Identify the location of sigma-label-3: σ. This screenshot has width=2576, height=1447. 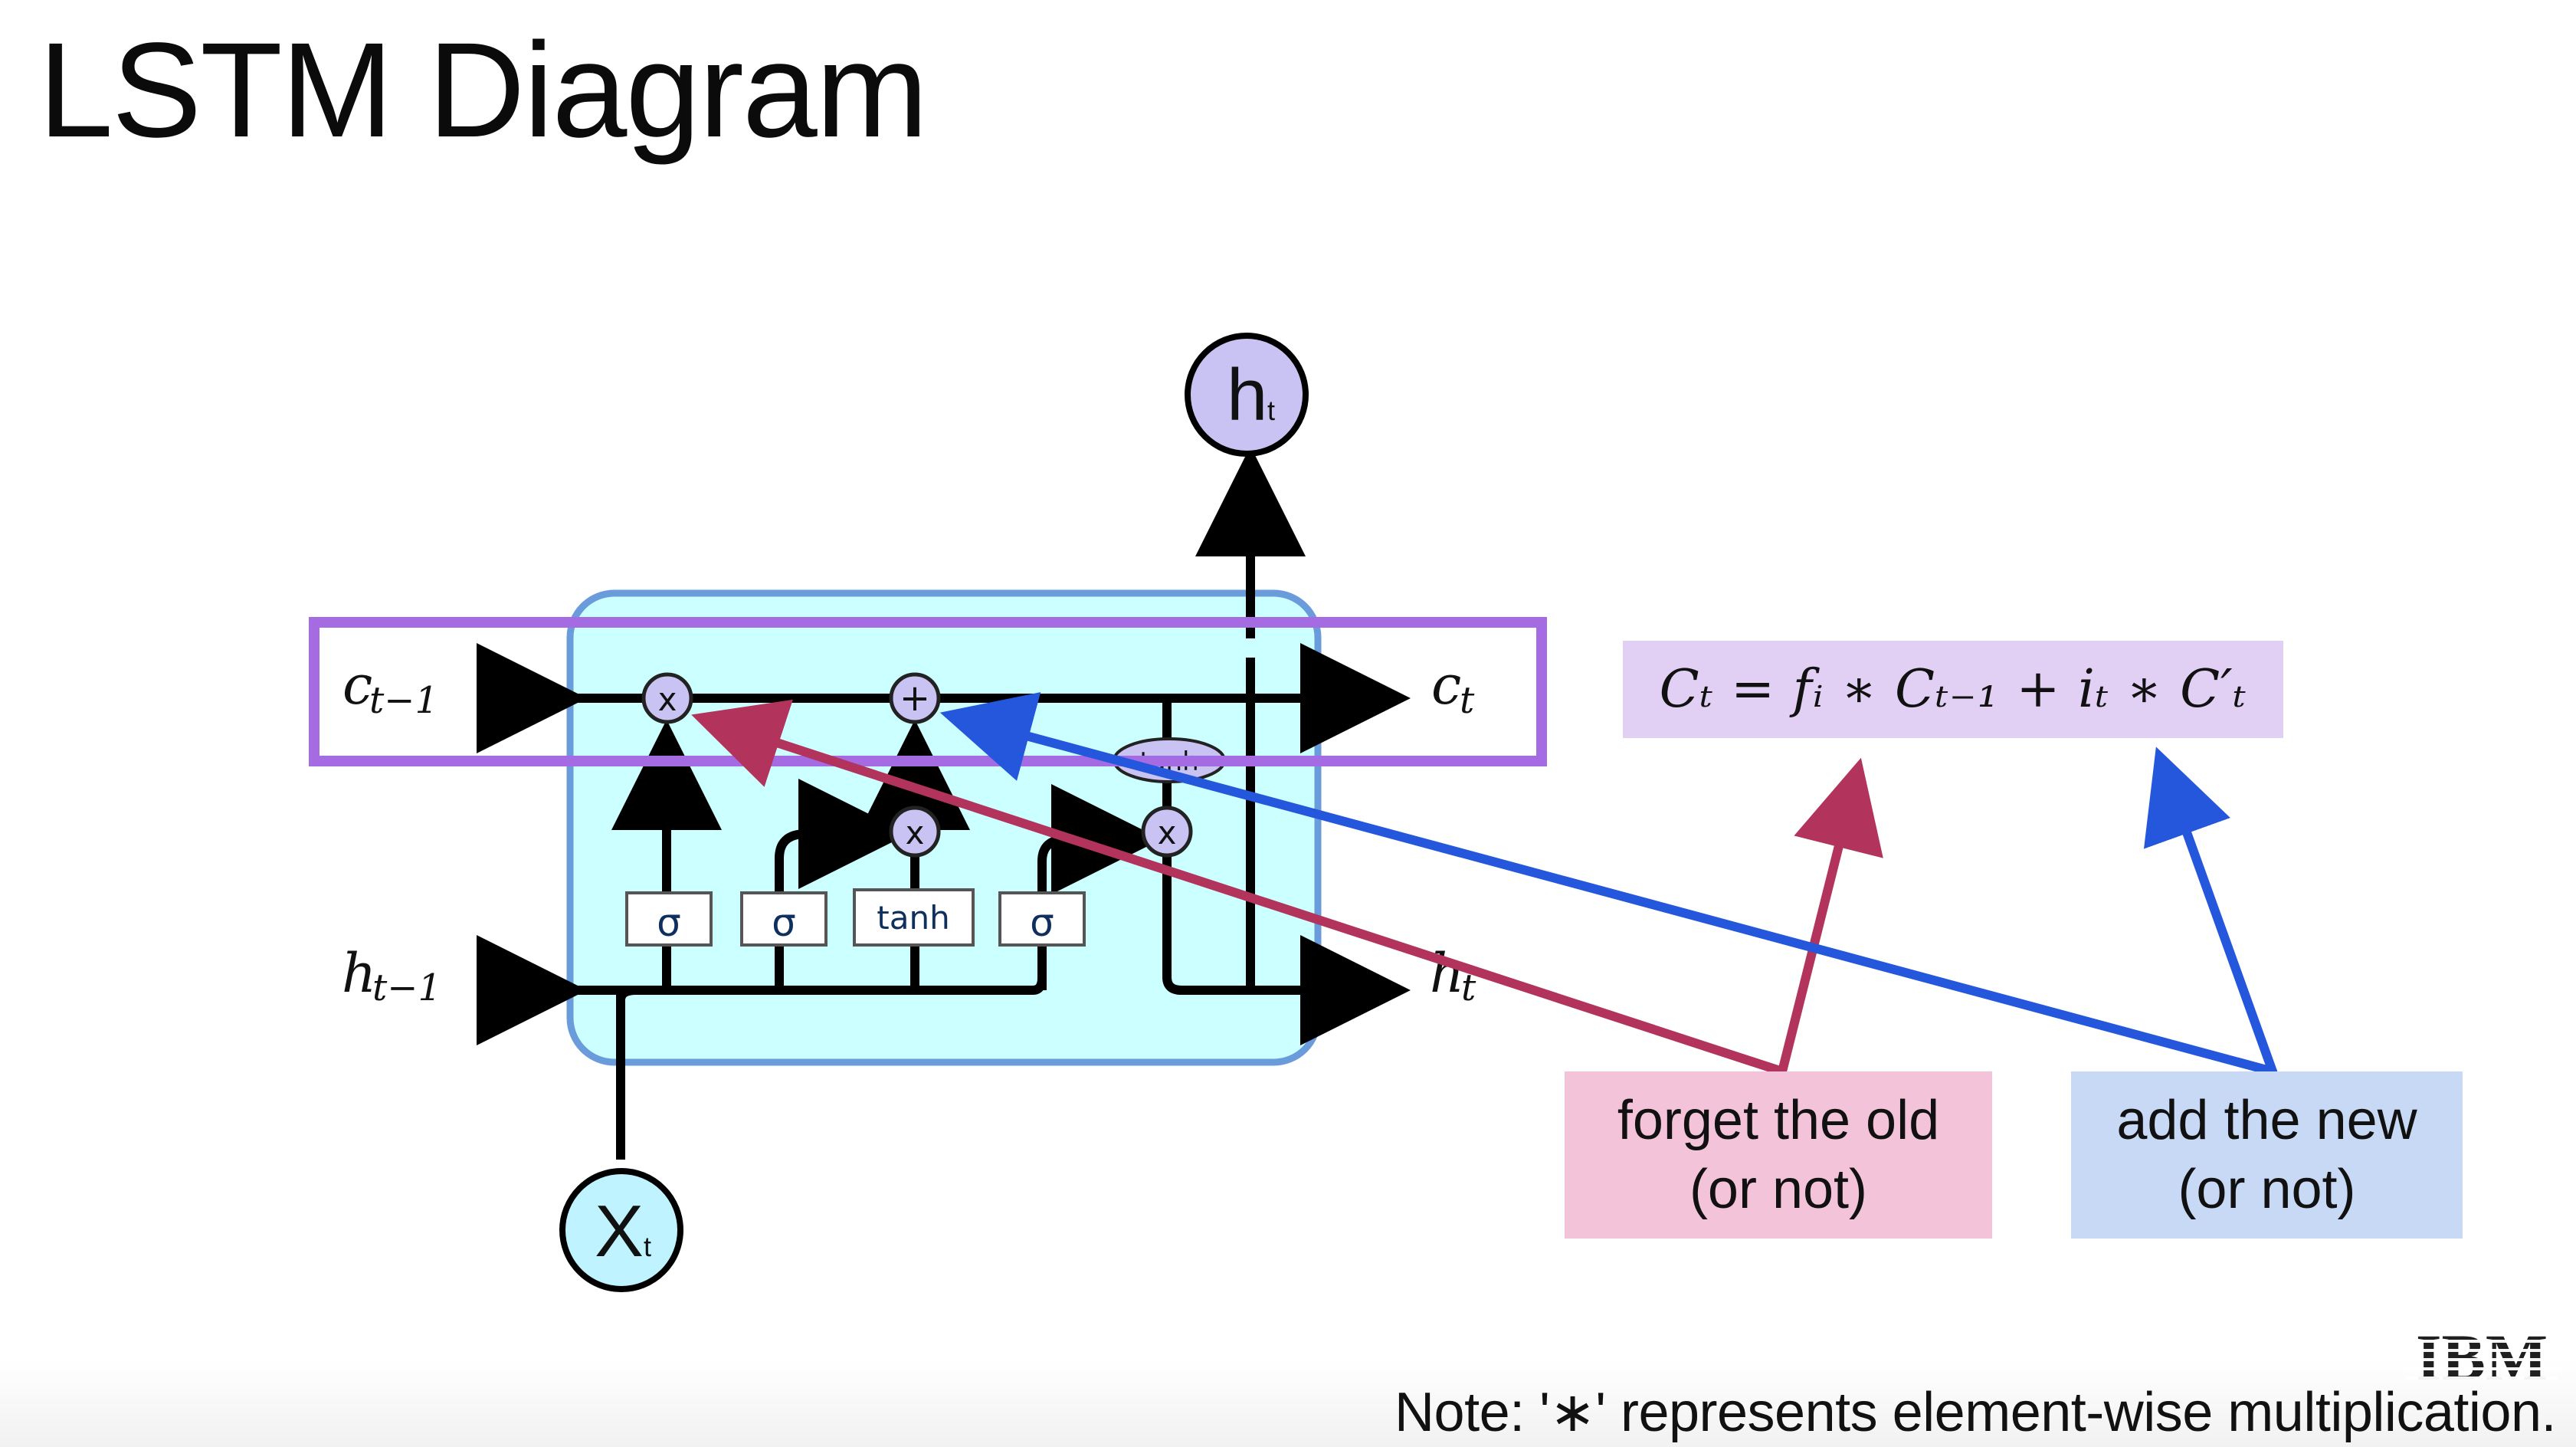
(1042, 923).